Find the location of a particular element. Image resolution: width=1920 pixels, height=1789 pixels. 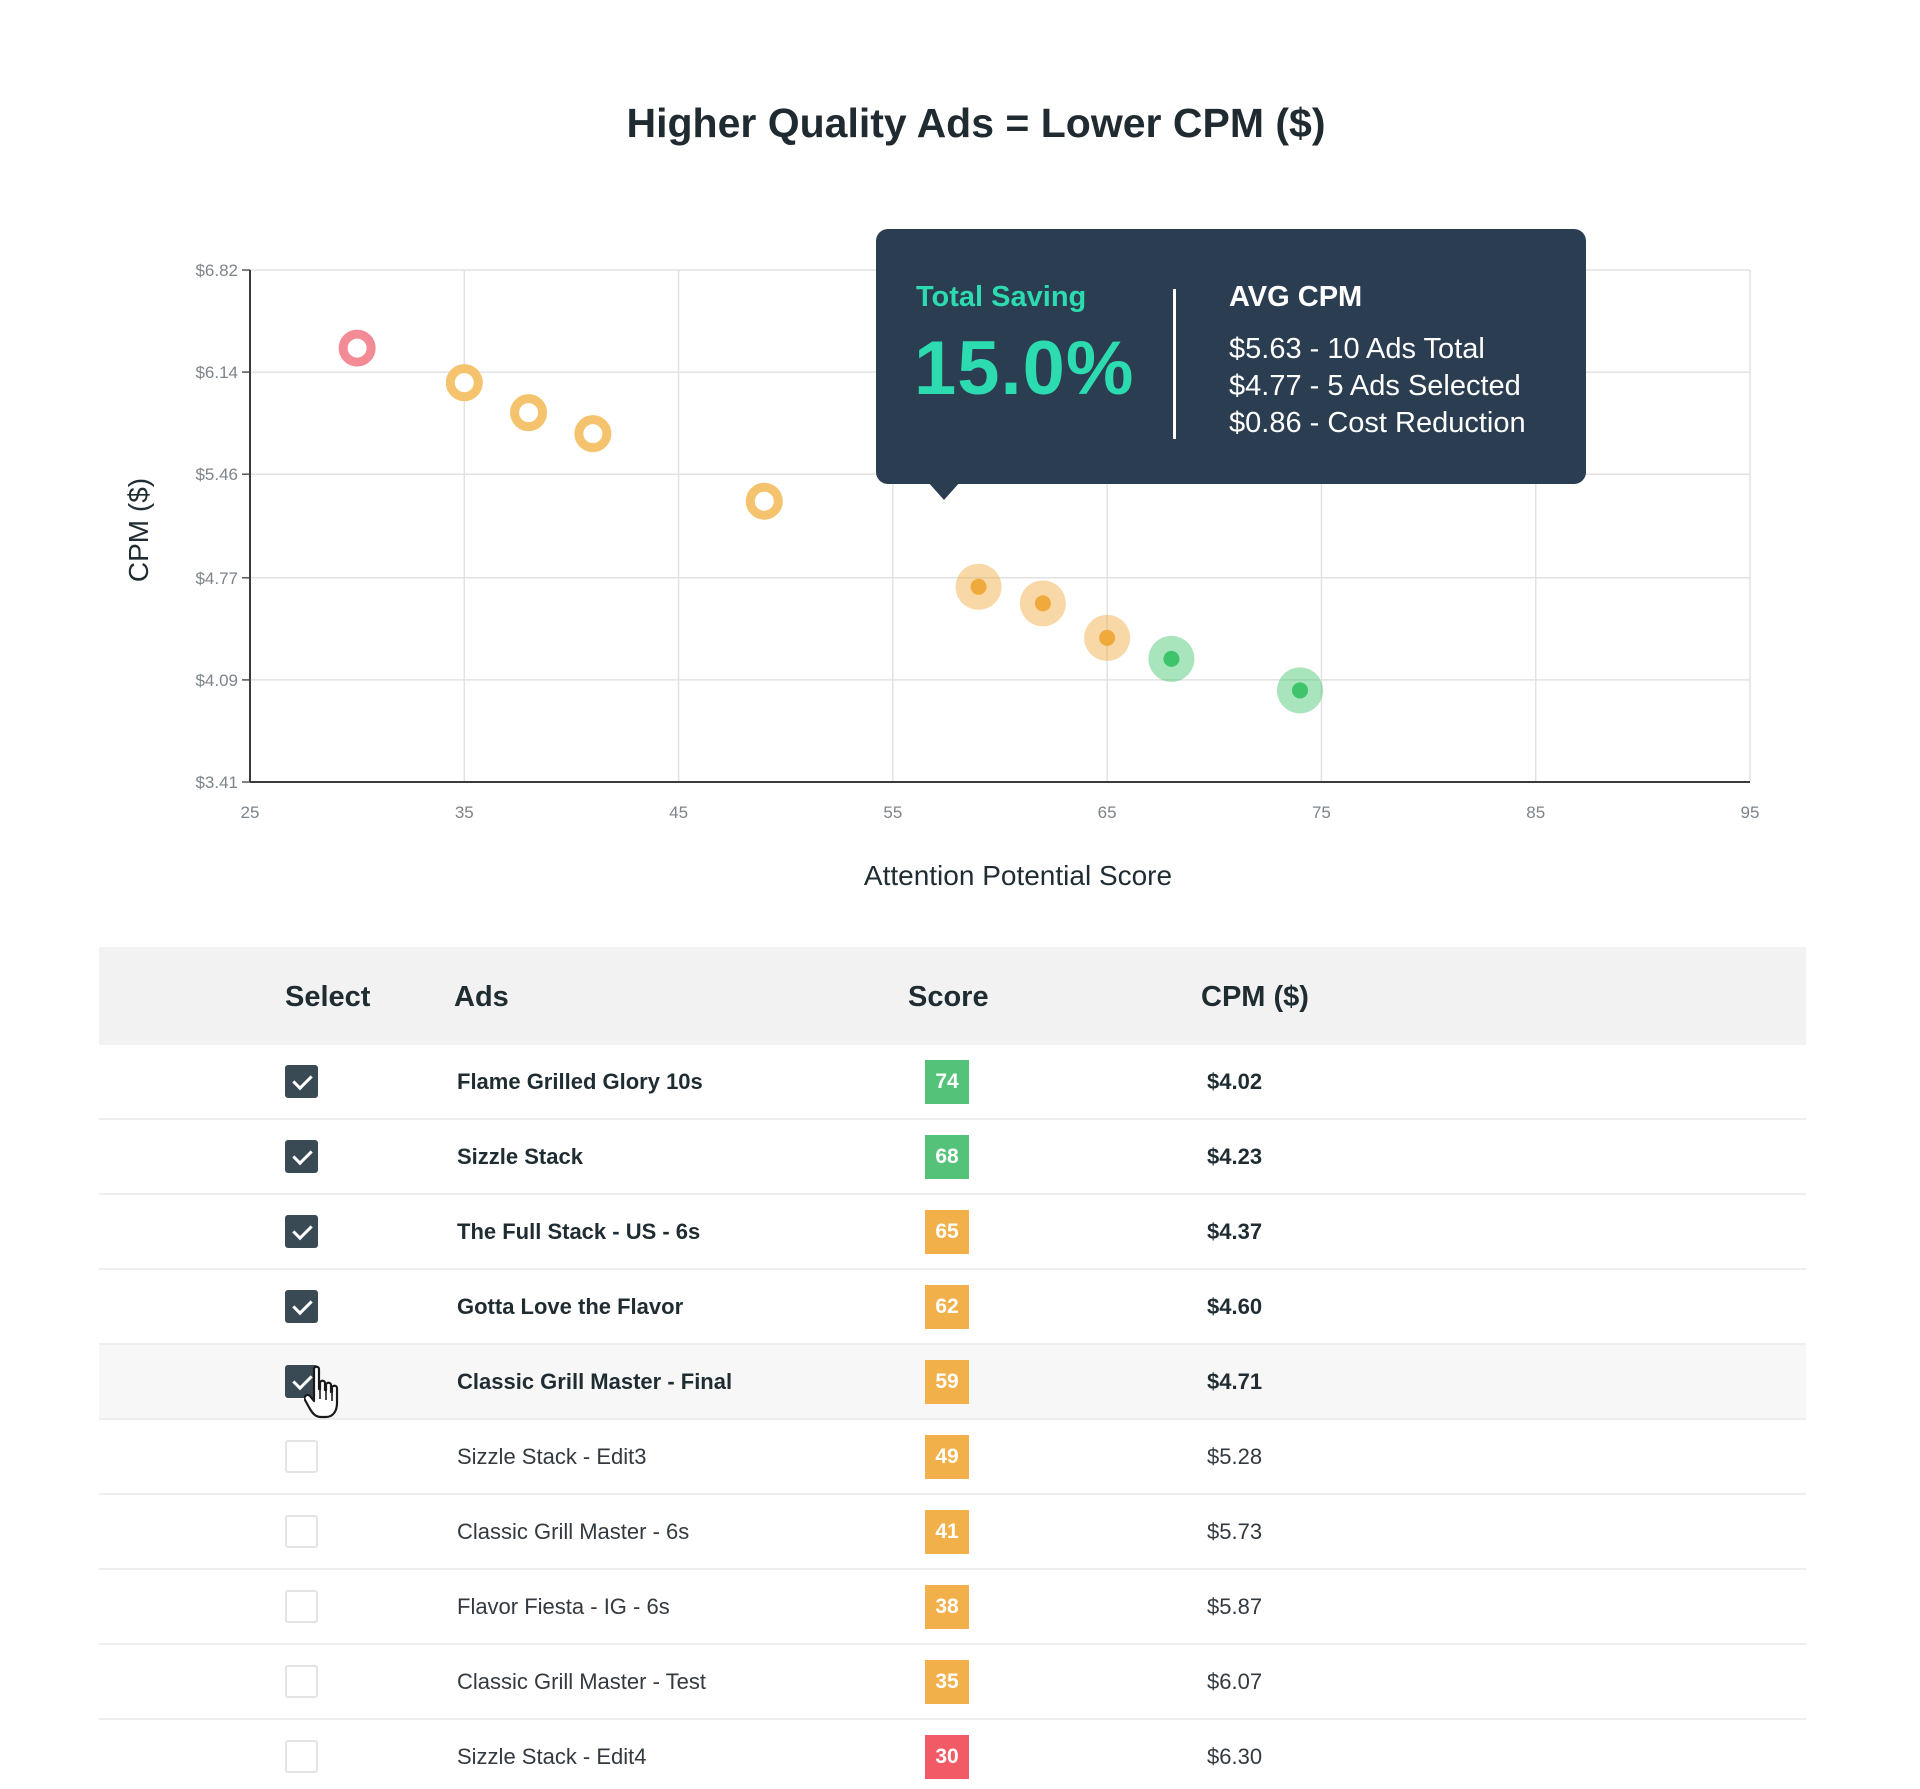

score-badge: 49 is located at coordinates (947, 1457).